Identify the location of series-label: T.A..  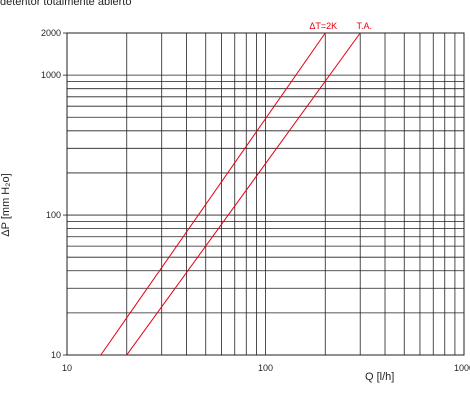
(364, 26).